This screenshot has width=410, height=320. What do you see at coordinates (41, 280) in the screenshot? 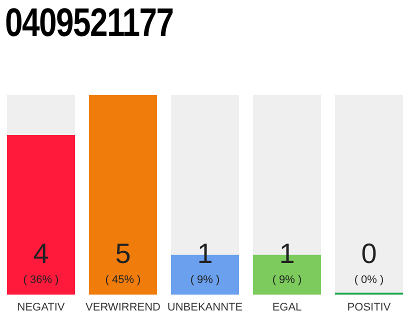
I see `annotation: ( 36% )` at bounding box center [41, 280].